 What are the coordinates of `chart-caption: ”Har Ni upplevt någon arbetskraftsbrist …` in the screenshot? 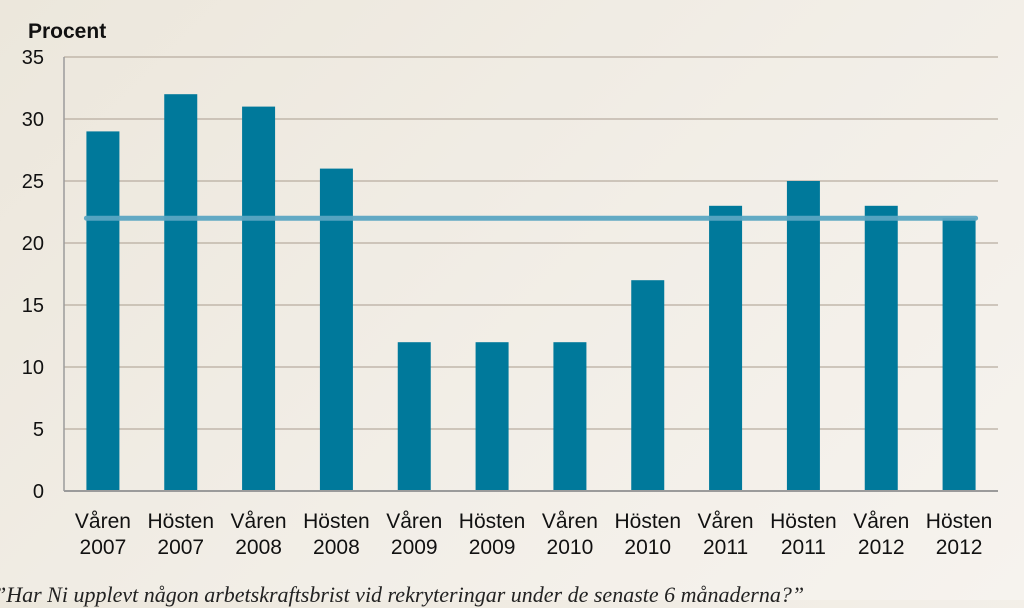 It's located at (402, 594).